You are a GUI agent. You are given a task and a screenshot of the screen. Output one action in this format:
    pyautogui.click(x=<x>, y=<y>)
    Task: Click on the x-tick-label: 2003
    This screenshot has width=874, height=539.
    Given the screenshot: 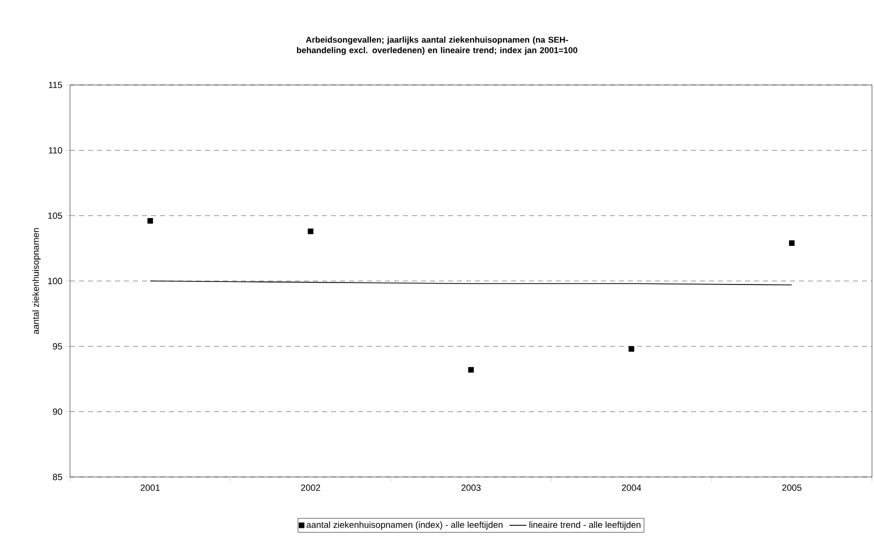 What is the action you would take?
    pyautogui.click(x=471, y=487)
    